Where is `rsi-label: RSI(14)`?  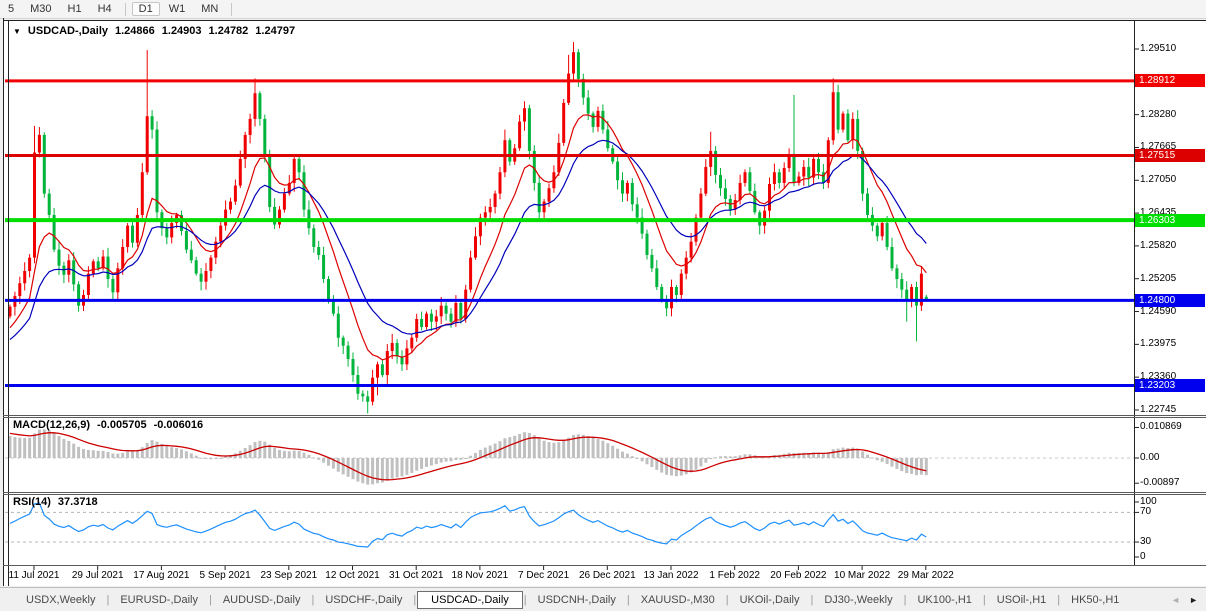 rsi-label: RSI(14) is located at coordinates (32, 502).